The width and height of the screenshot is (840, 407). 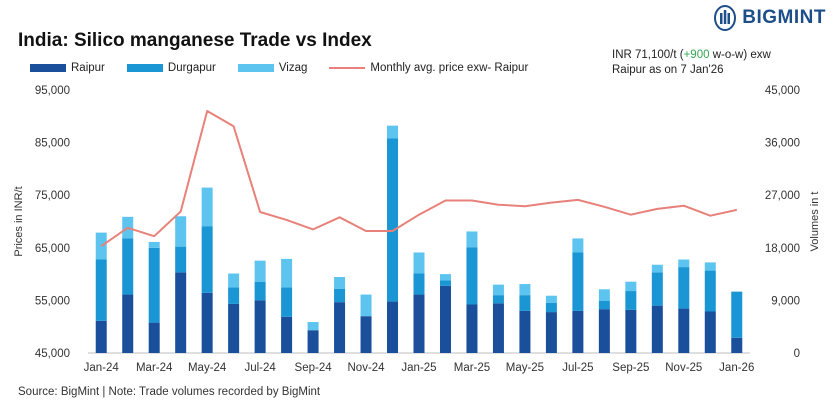 What do you see at coordinates (314, 368) in the screenshot?
I see `x-tick-label: Sep-24` at bounding box center [314, 368].